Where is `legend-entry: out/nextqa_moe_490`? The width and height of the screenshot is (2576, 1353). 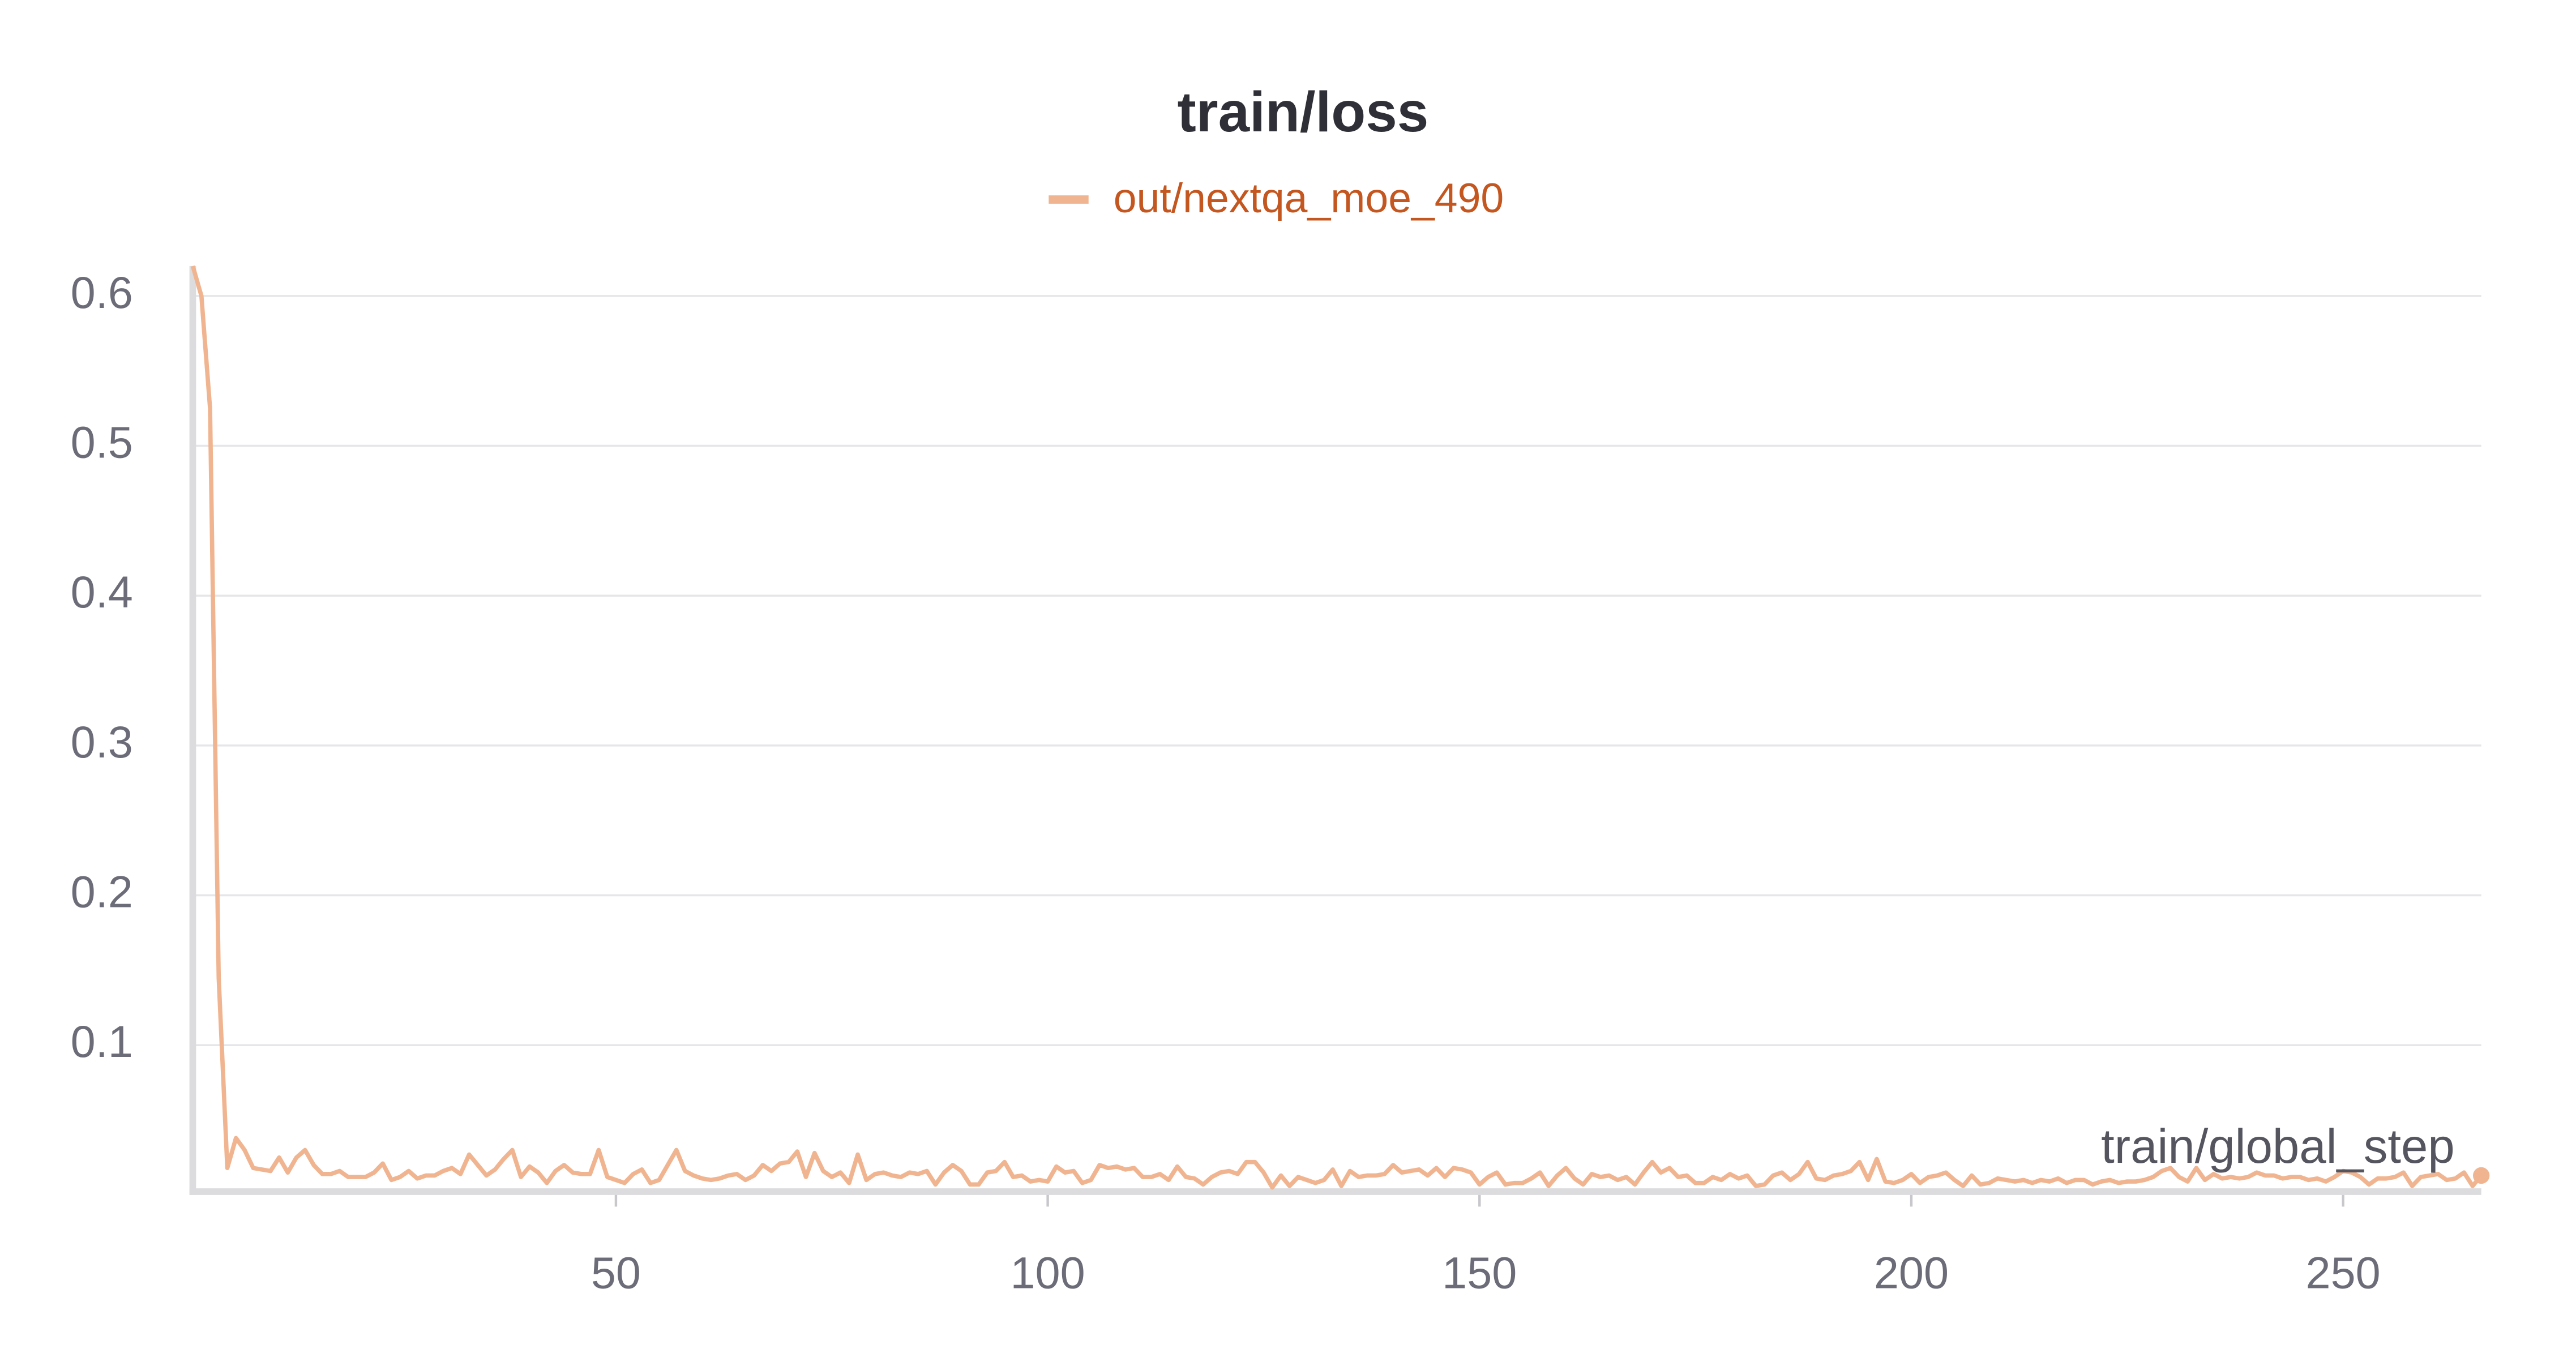
legend-entry: out/nextqa_moe_490 is located at coordinates (1309, 198).